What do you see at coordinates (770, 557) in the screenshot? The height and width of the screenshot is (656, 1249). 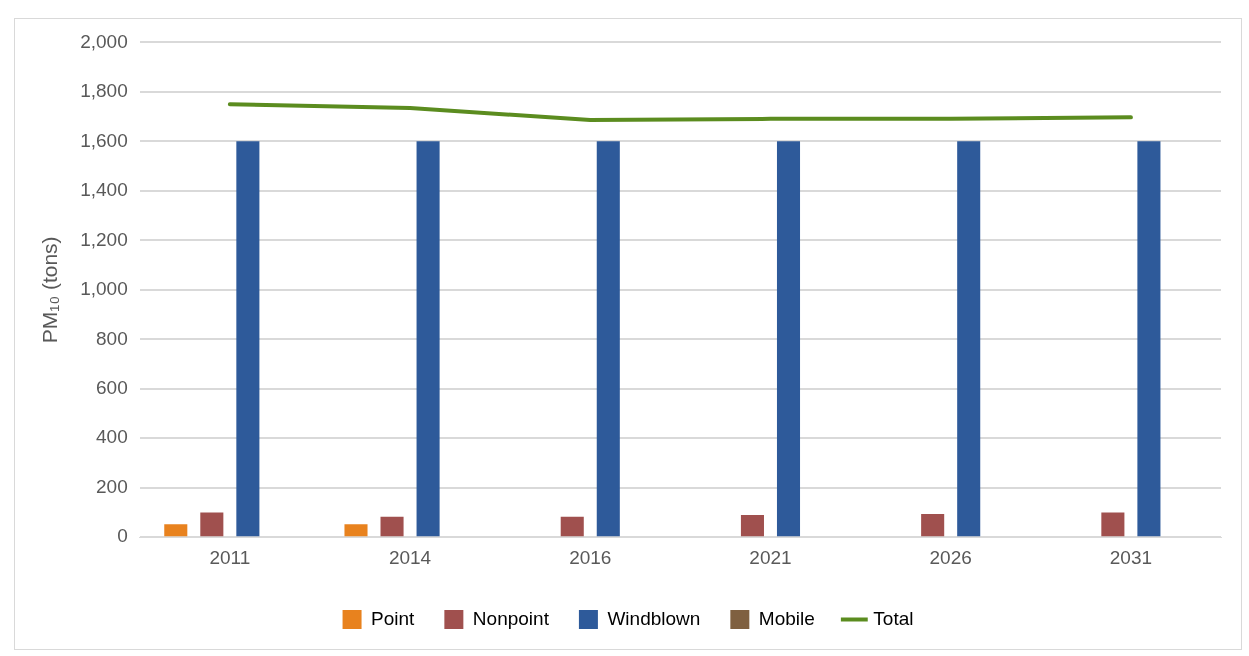 I see `x-tick-label: 2021` at bounding box center [770, 557].